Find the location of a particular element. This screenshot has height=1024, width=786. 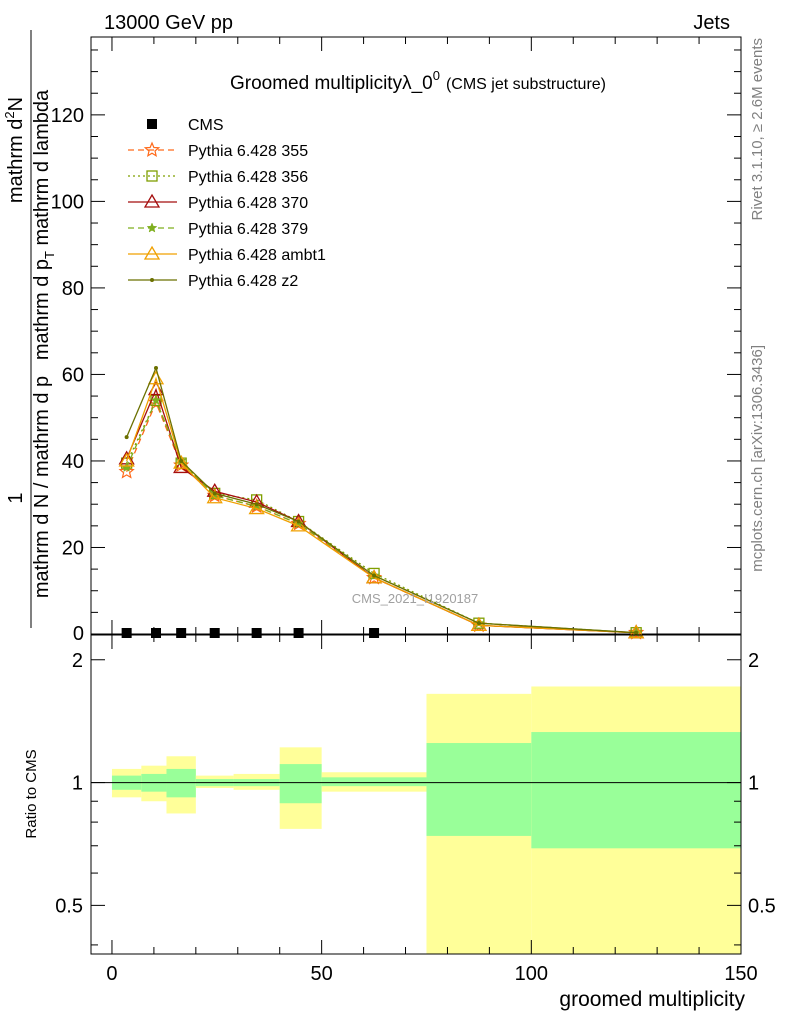

ylabel-numerator-den: mathrm d pT mathrm d lambda is located at coordinates (44, 224).